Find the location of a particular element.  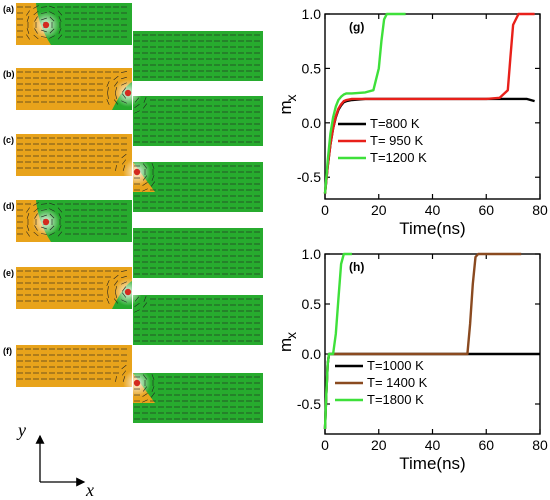

panel-label: (d) is located at coordinates (9, 206).